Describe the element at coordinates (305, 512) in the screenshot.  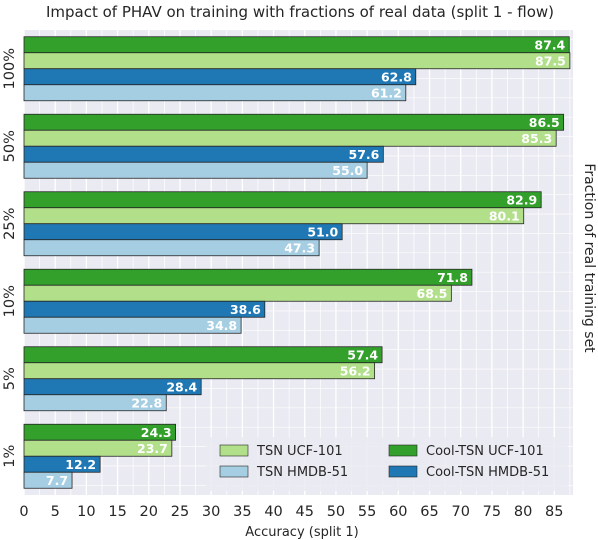
I see `x-tick-label: 45` at that location.